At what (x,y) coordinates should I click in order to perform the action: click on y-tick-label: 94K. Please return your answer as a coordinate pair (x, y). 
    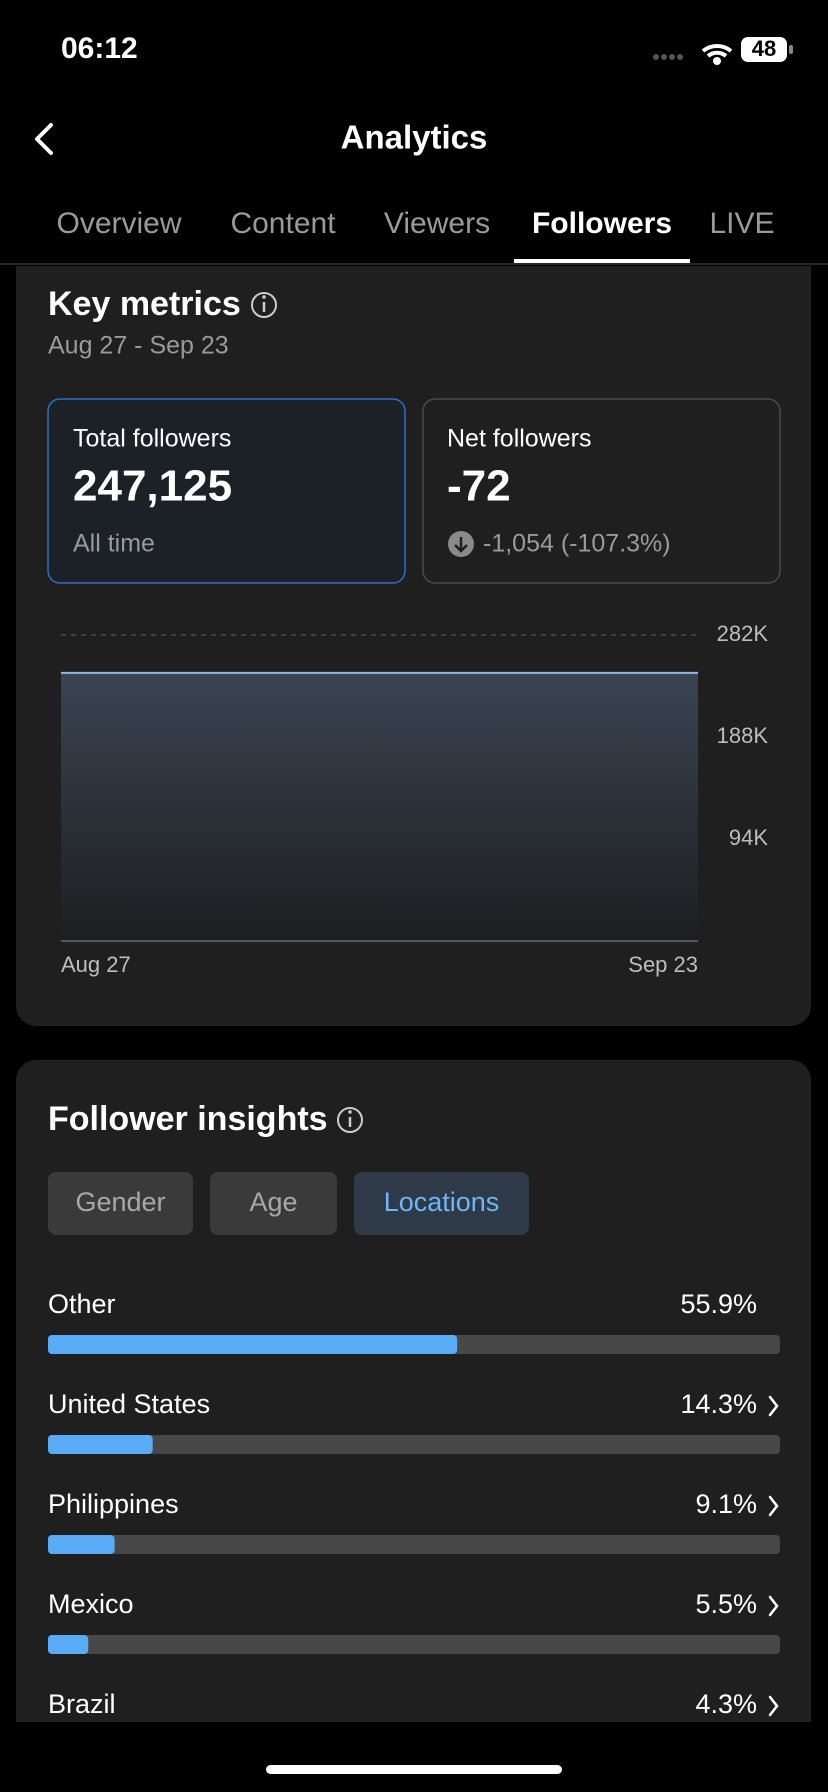
    Looking at the image, I should click on (748, 837).